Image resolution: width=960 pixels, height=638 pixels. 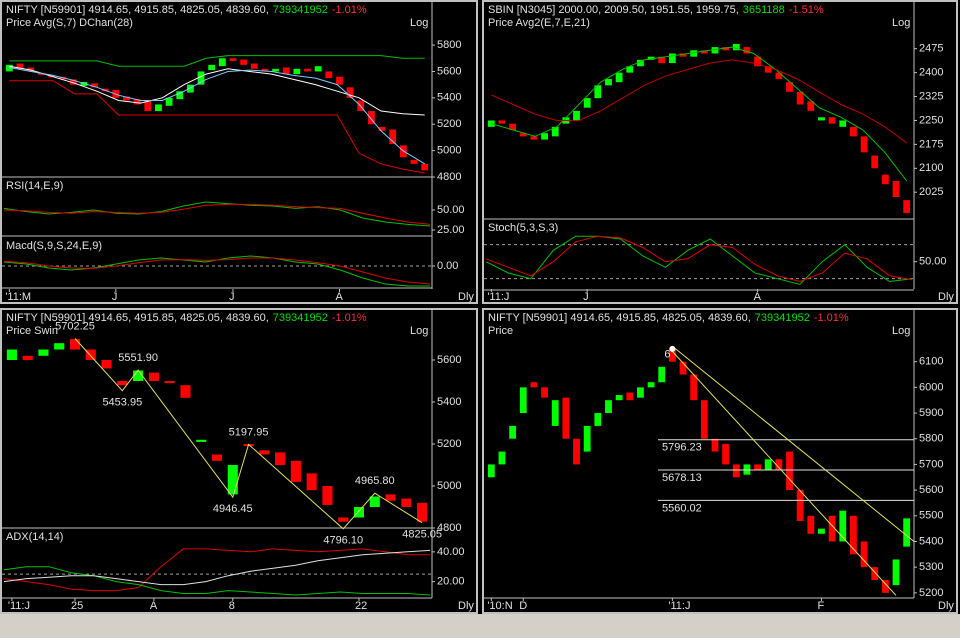 What do you see at coordinates (249, 432) in the screenshot?
I see `swing-label: 5197.95` at bounding box center [249, 432].